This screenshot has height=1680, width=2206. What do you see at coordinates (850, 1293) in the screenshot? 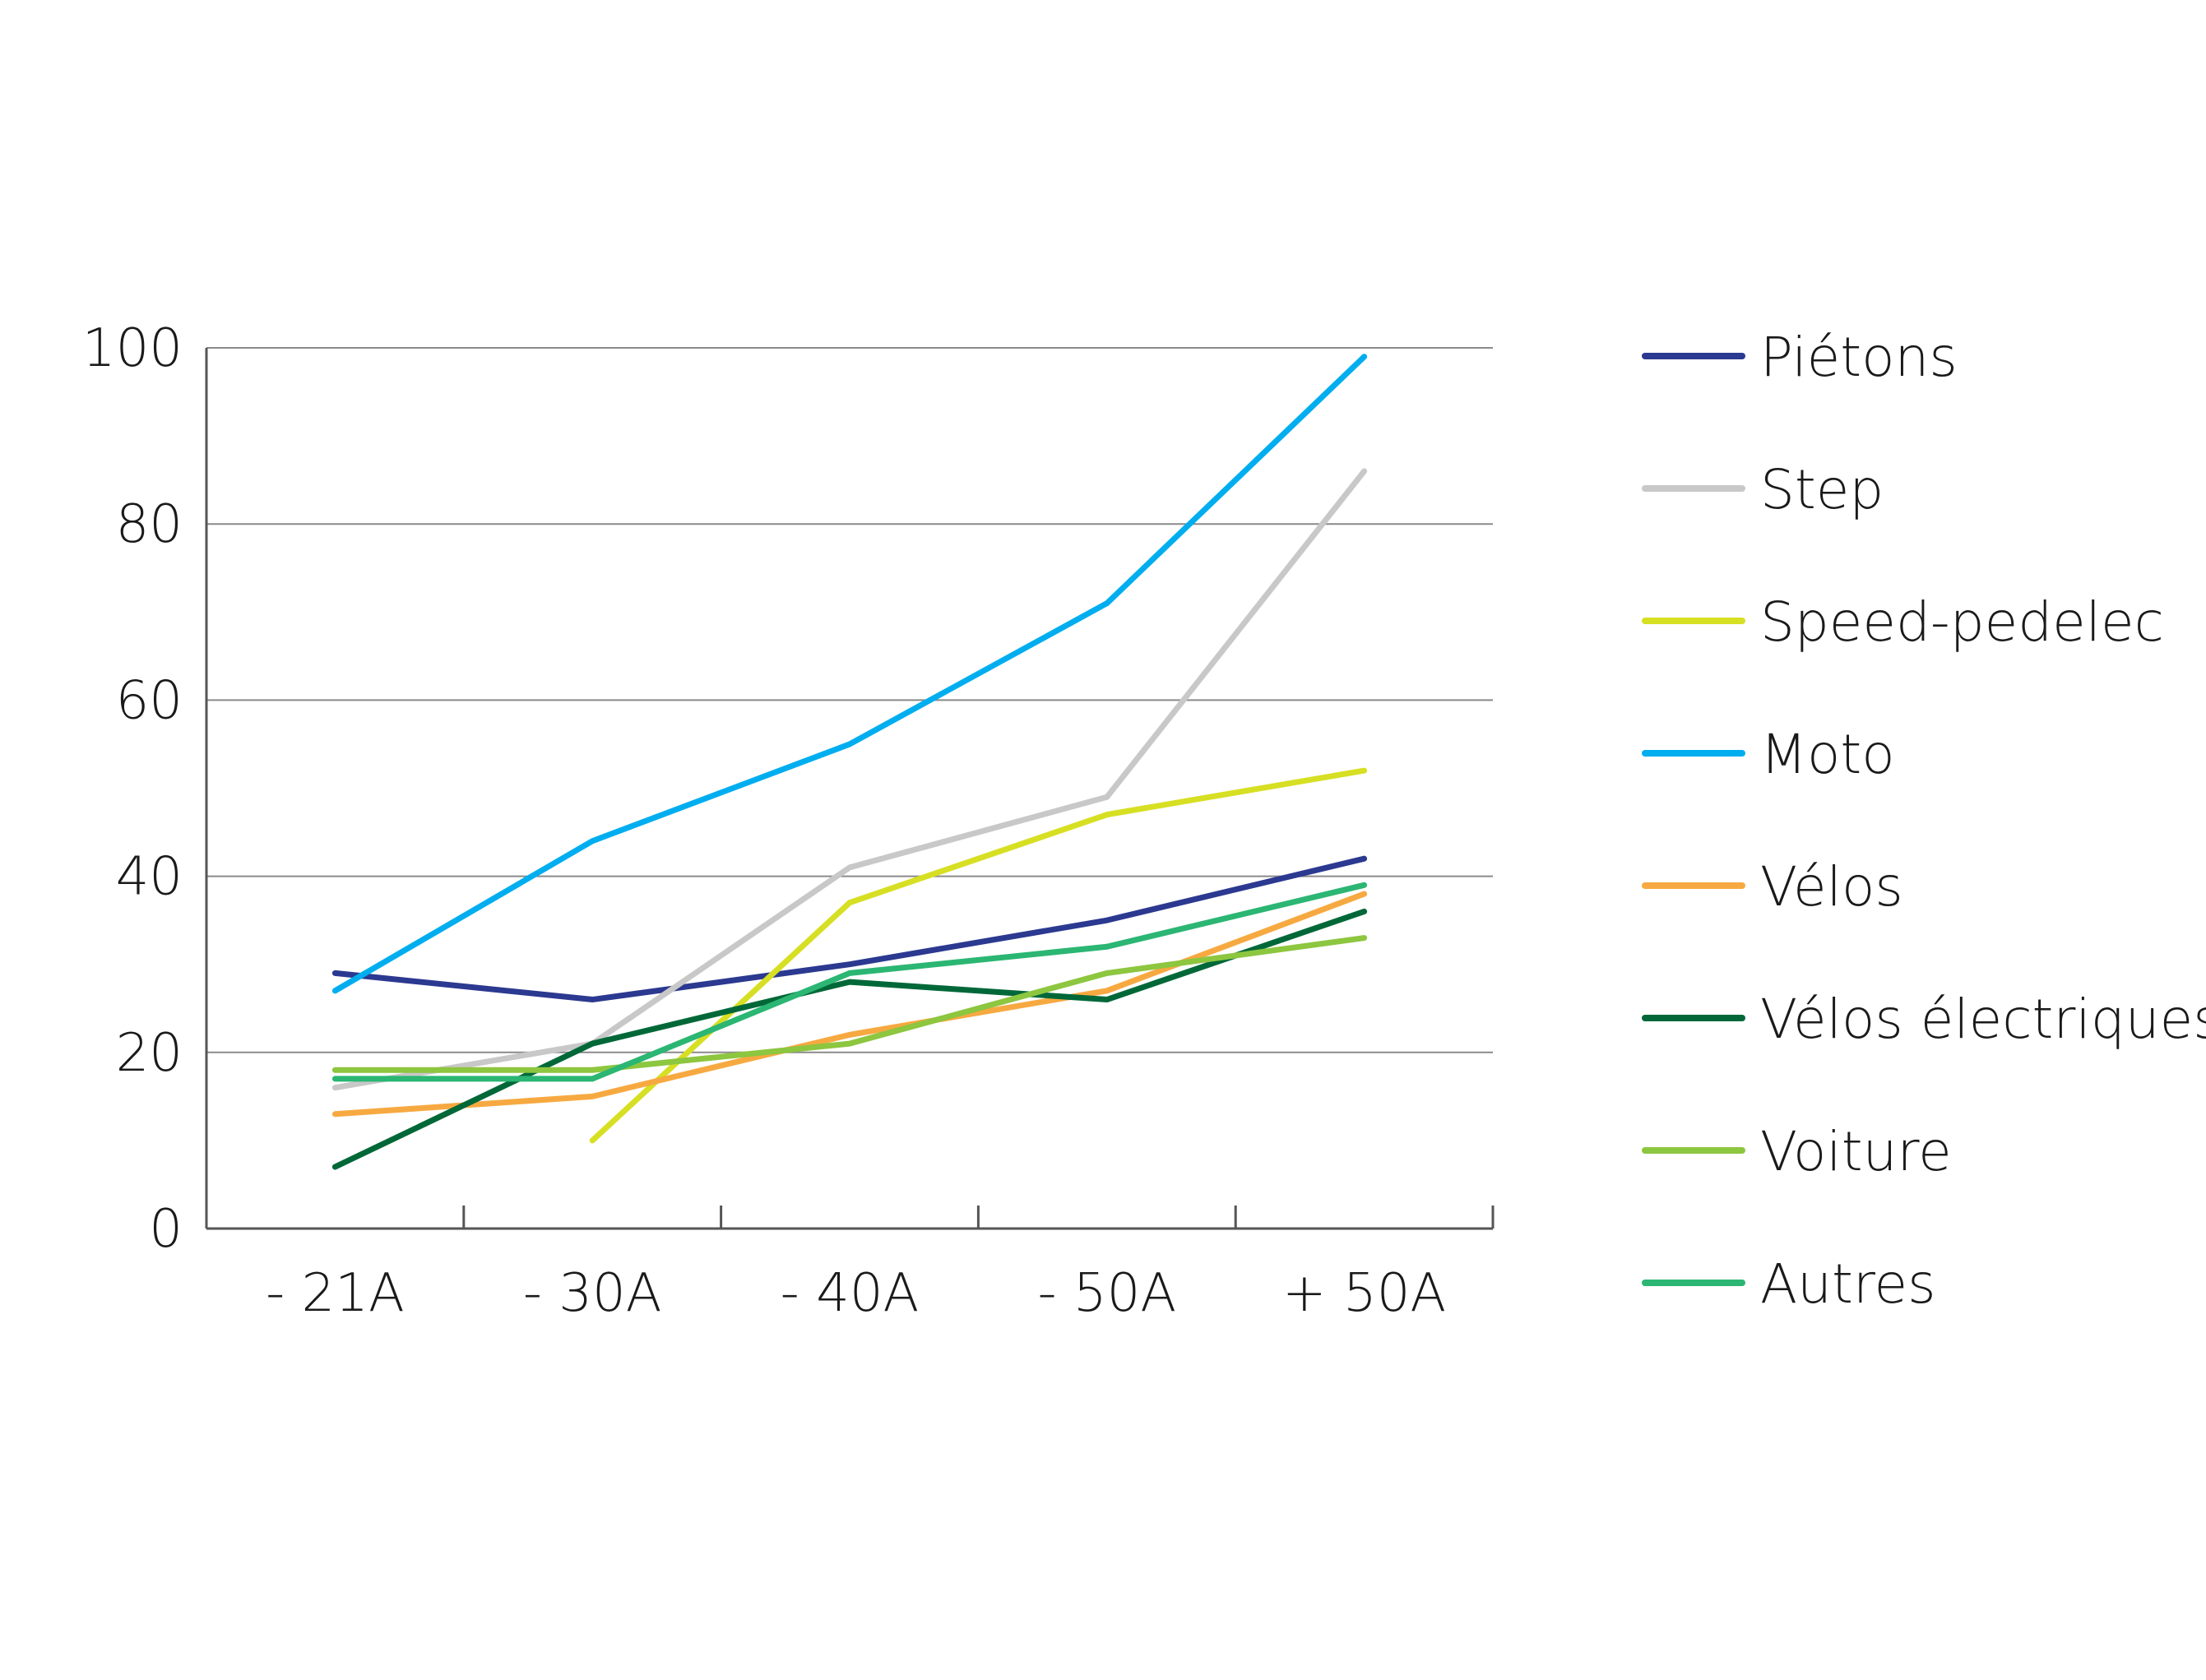
I see `x-tick-label: - 40A` at bounding box center [850, 1293].